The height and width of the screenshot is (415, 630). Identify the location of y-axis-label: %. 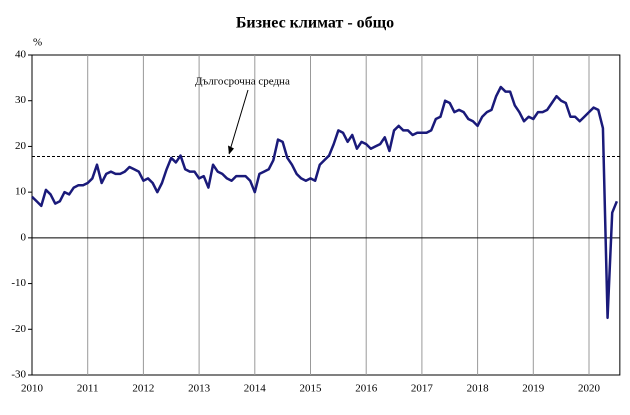
(37, 43).